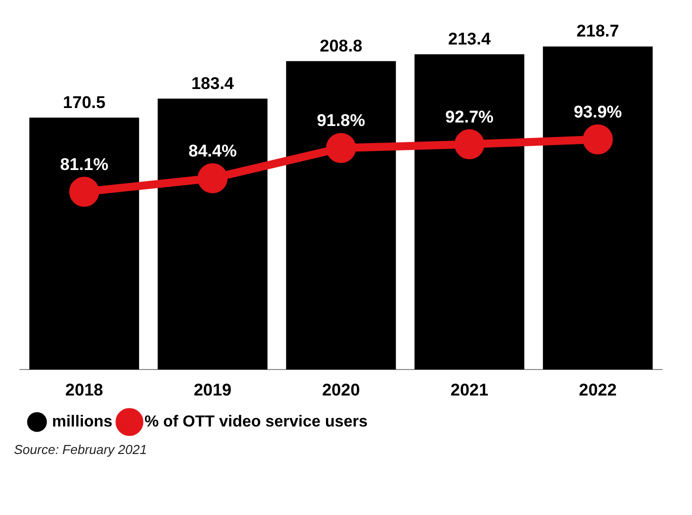  I want to click on source-note: Source: February 2021, so click(80, 449).